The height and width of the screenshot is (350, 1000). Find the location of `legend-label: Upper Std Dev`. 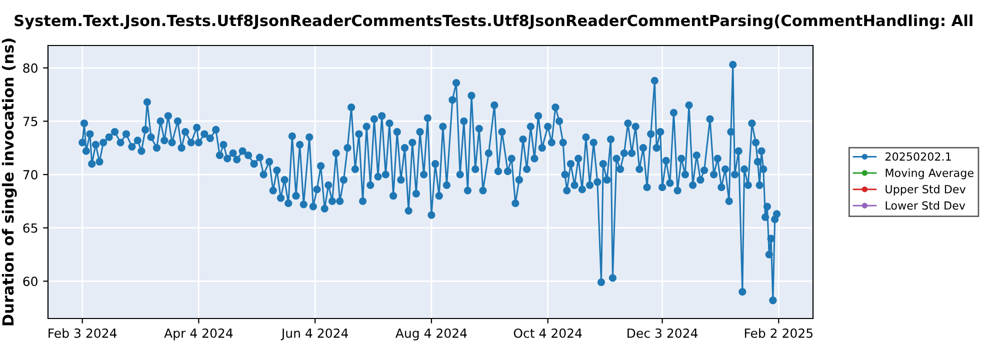

legend-label: Upper Std Dev is located at coordinates (926, 190).